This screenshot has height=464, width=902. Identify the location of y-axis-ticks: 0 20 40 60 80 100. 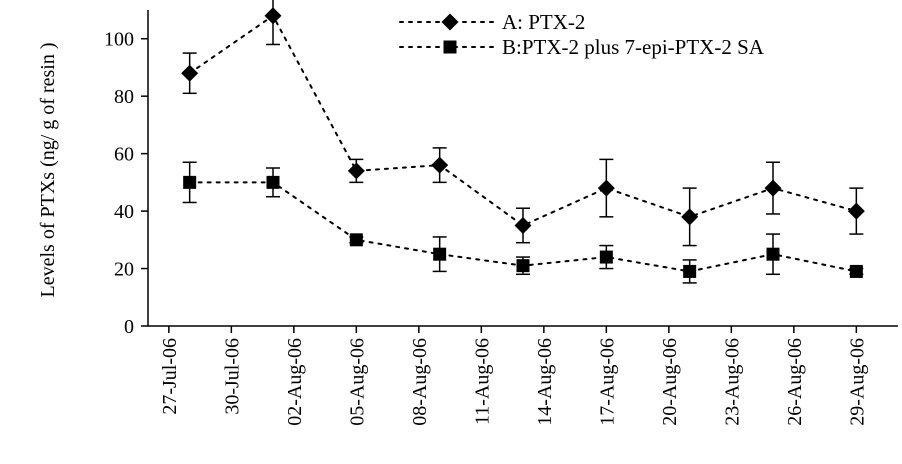
(126, 183).